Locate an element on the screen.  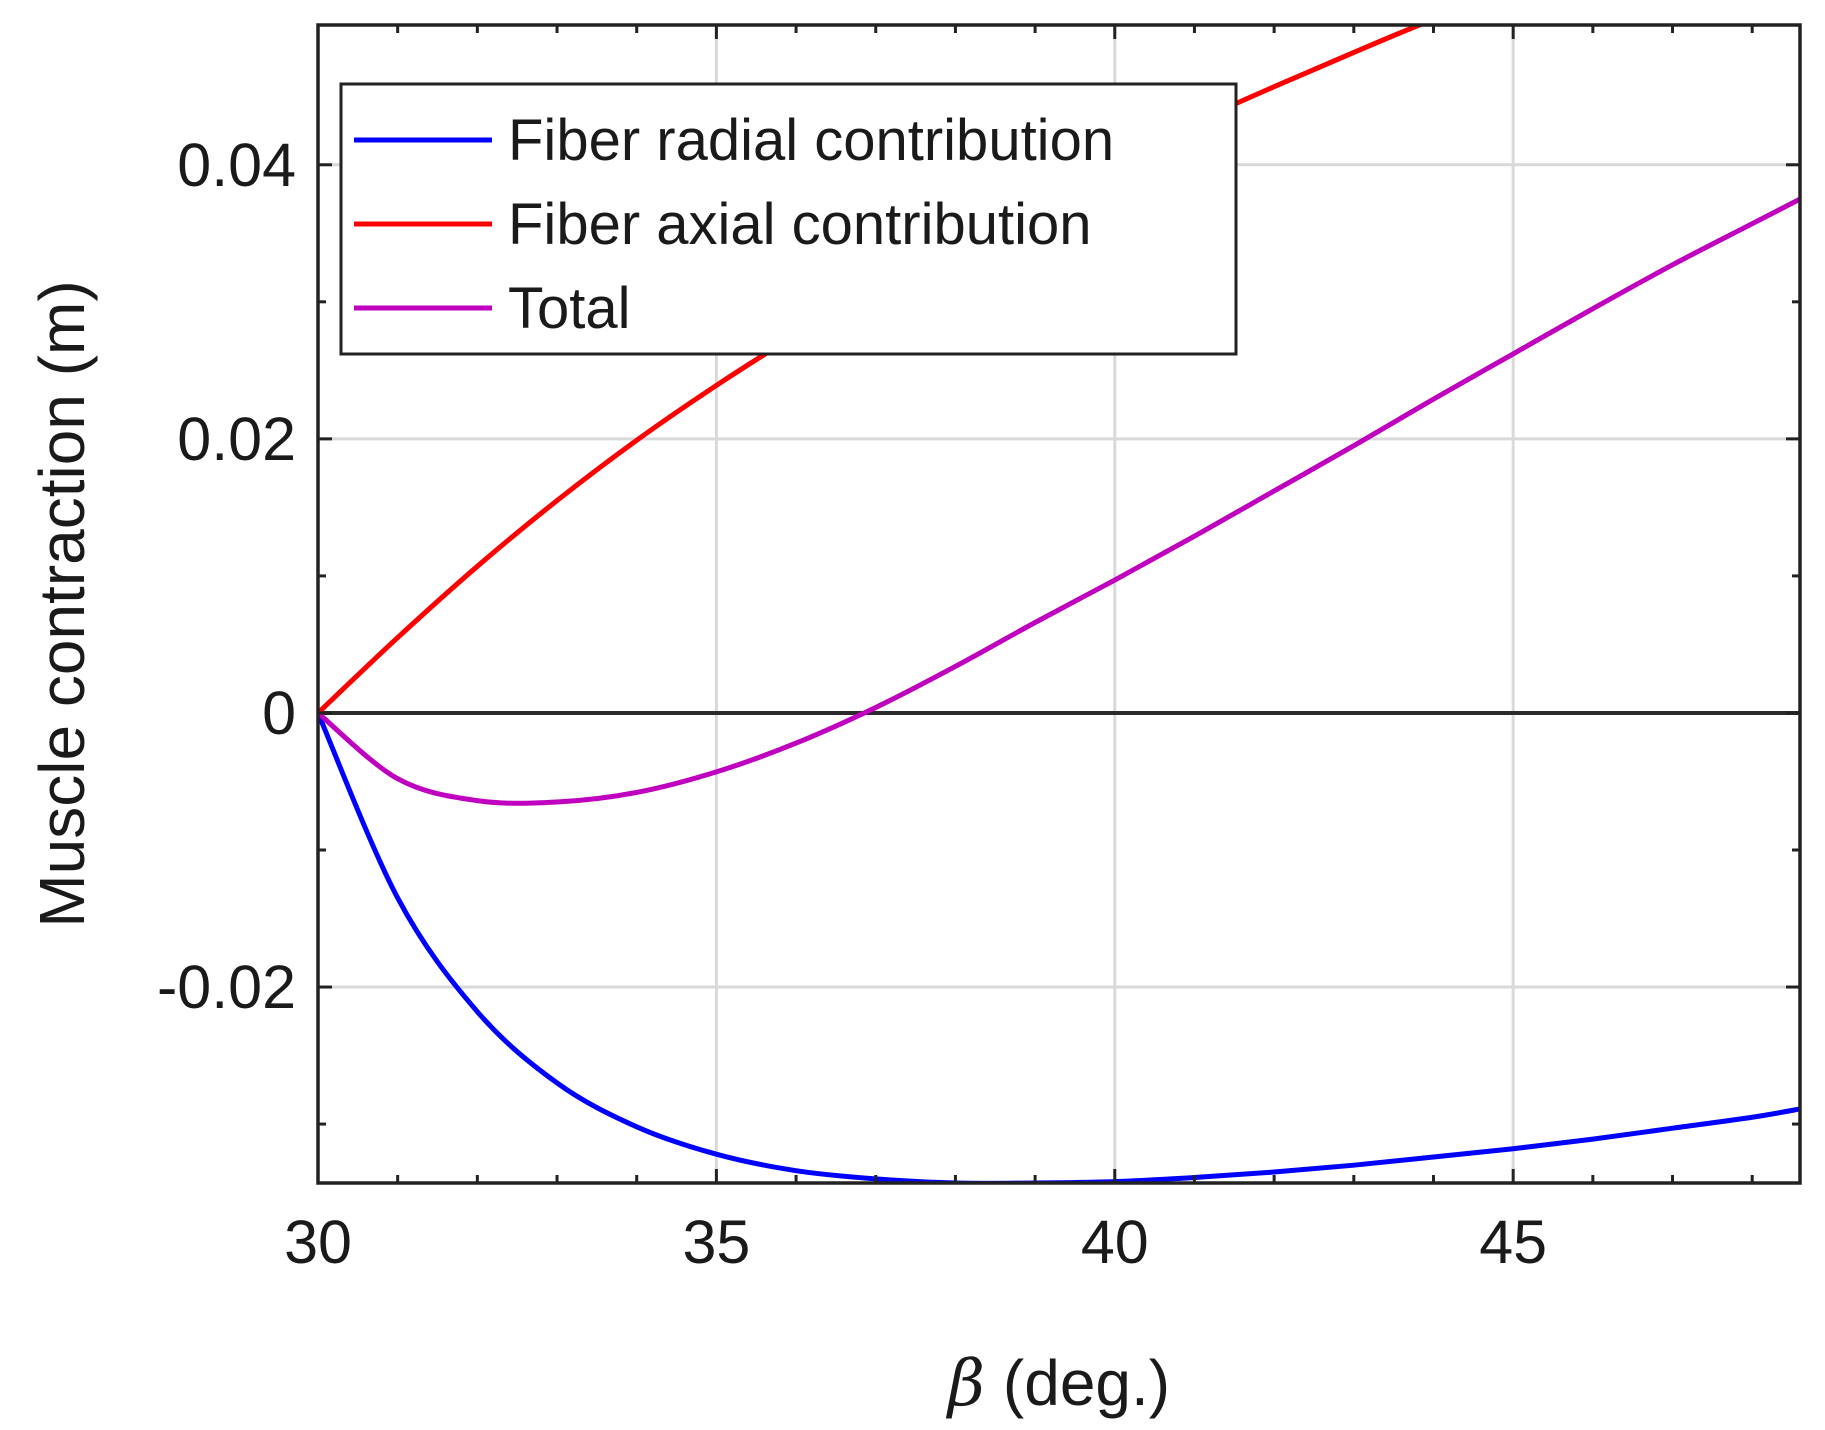
x-axis-symbol: β is located at coordinates (965, 1384).